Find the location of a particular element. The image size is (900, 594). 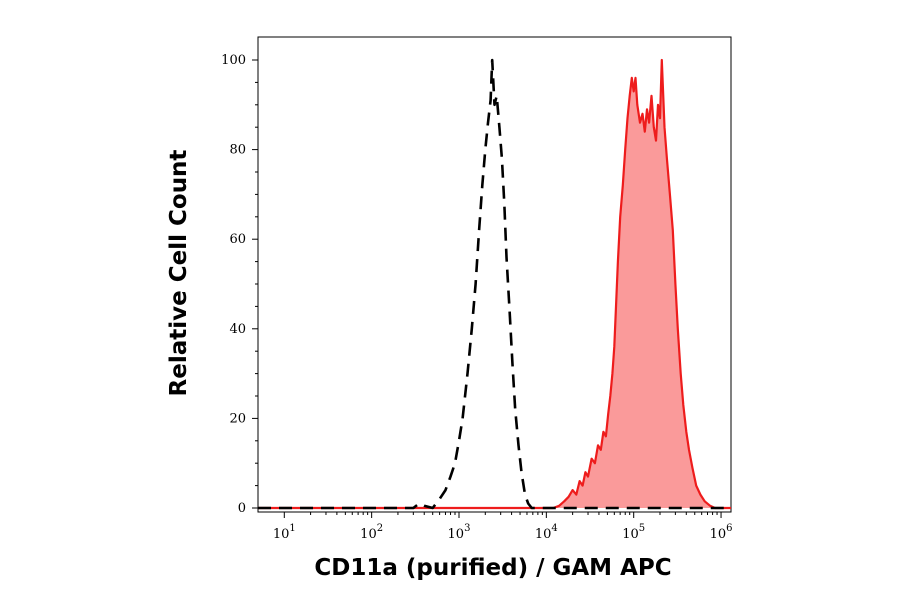

y-tick-label: 40 is located at coordinates (237, 329).